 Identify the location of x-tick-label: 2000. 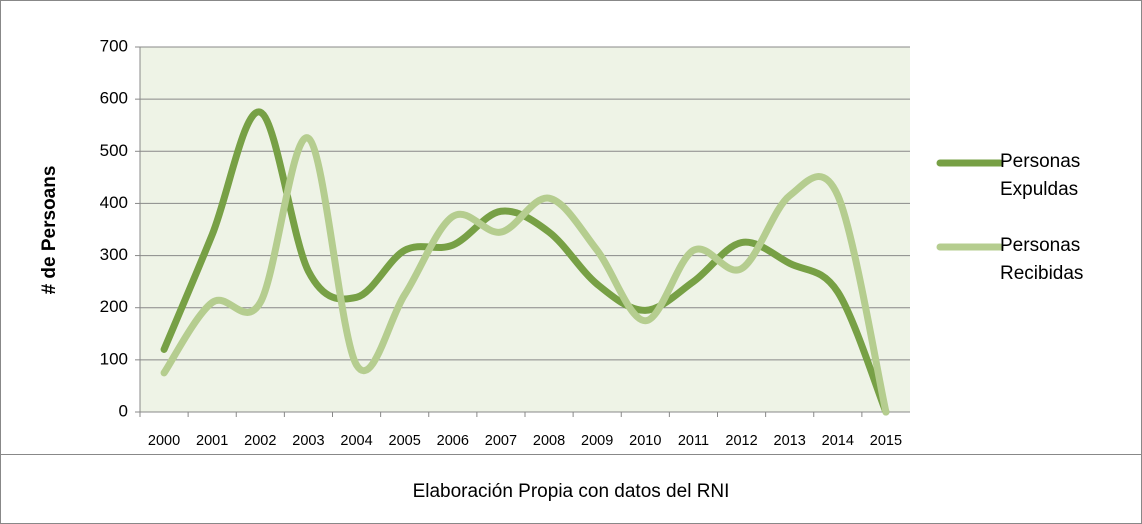
(164, 441).